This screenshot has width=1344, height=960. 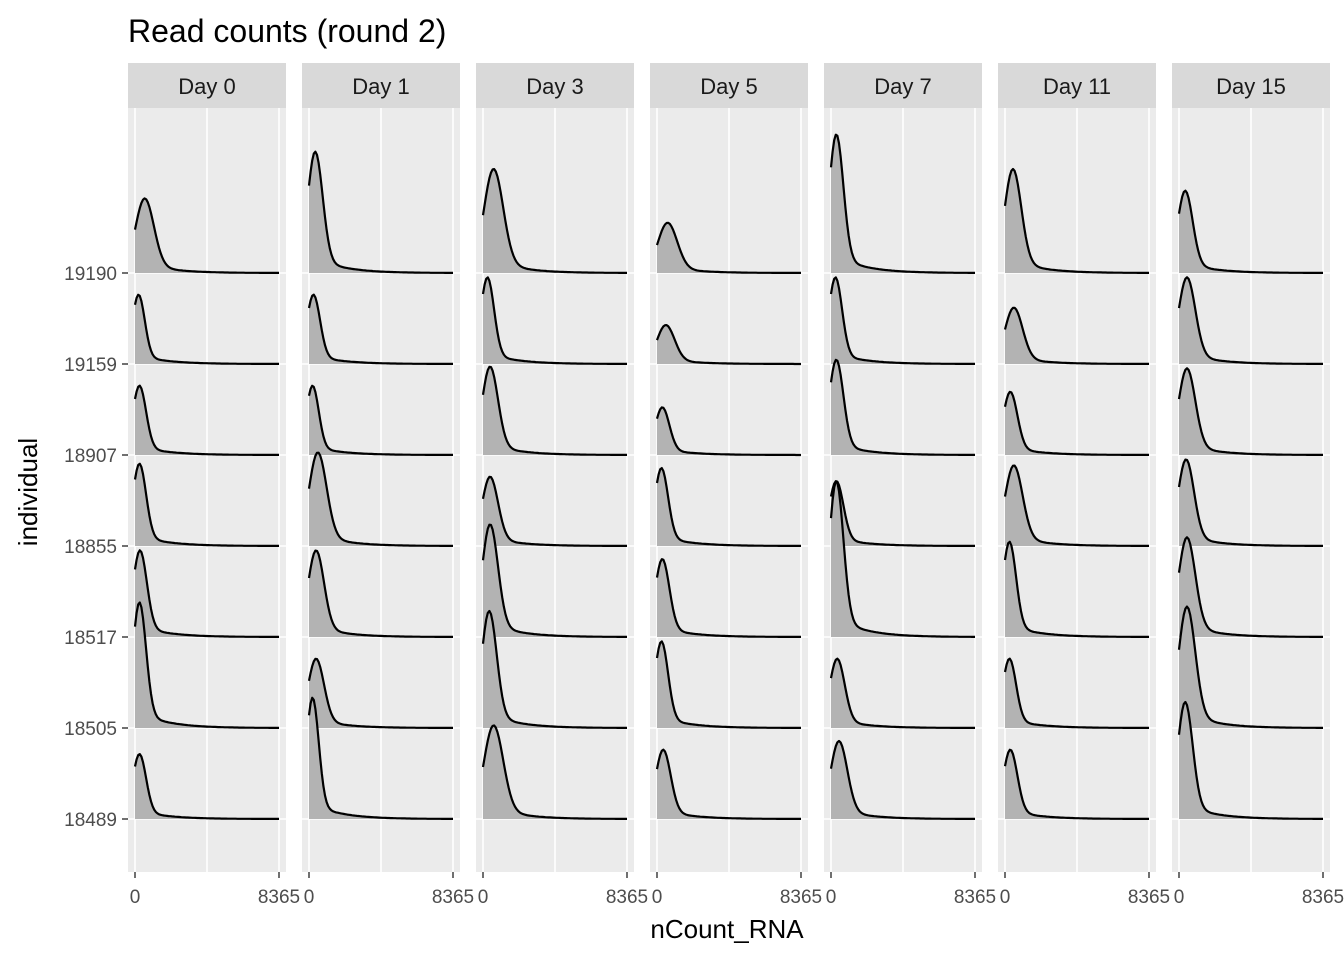 I want to click on y-tick-label-18489: 18489, so click(x=90, y=820).